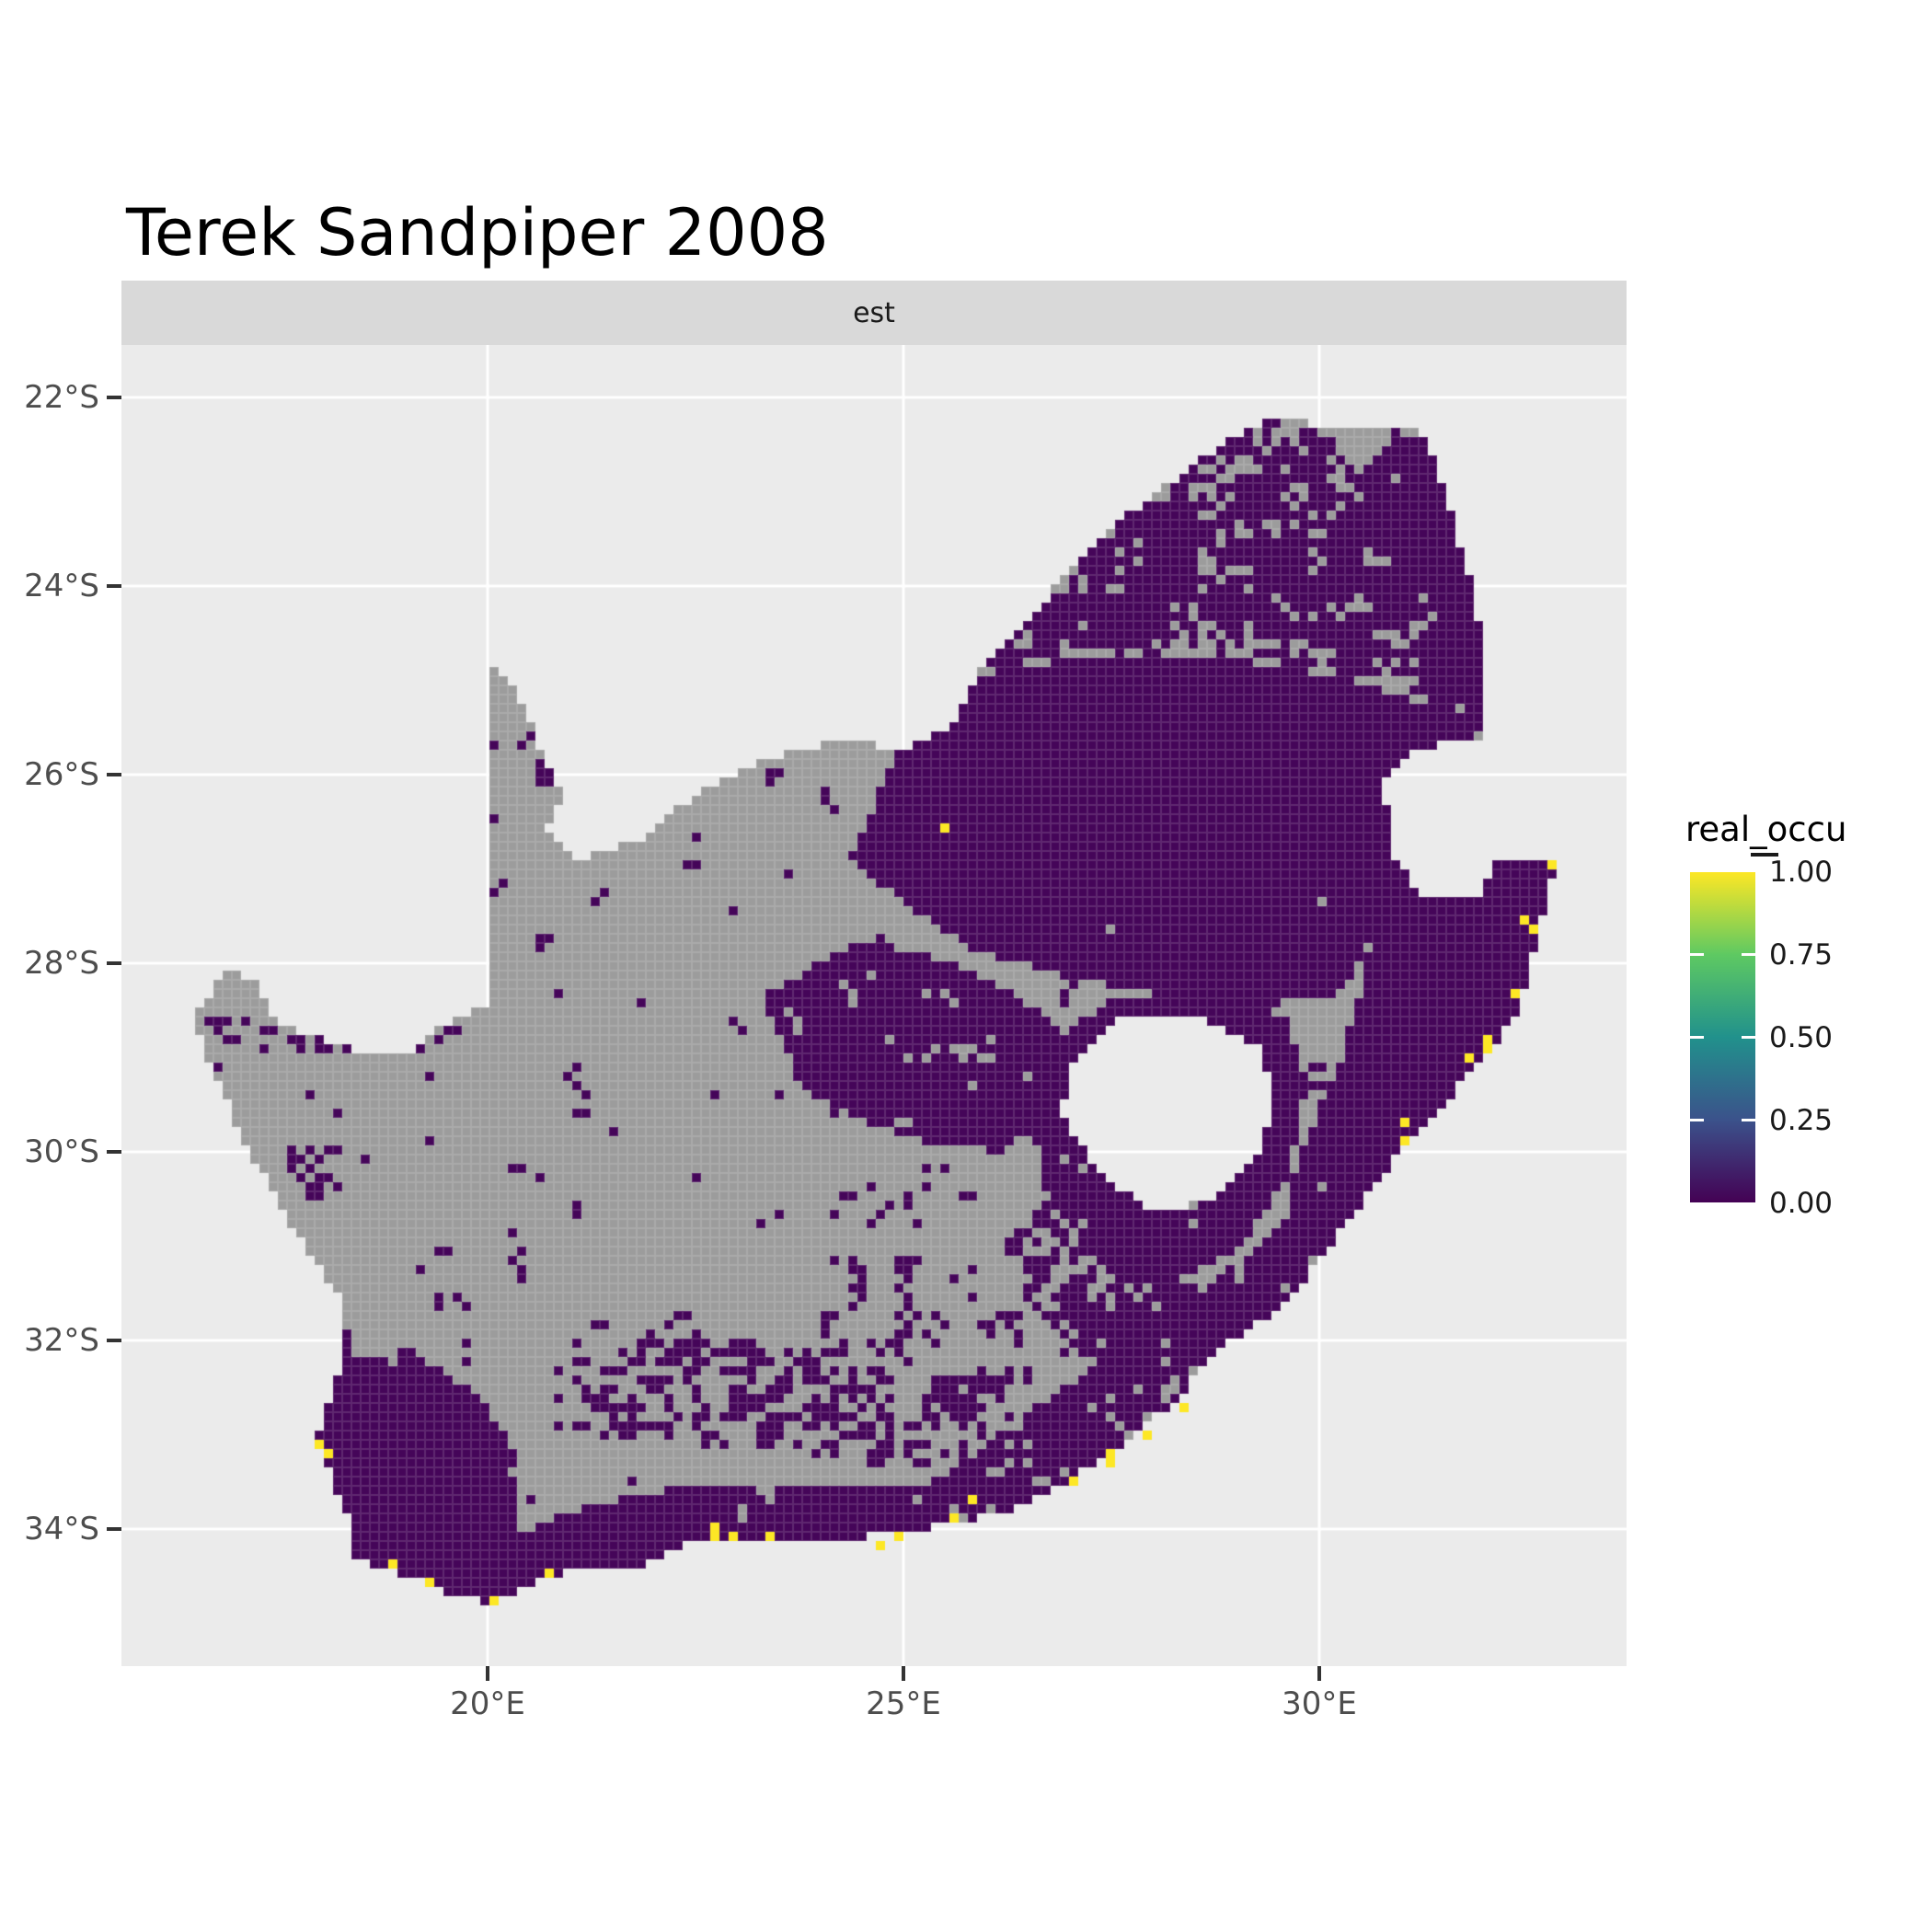 Image resolution: width=1932 pixels, height=1932 pixels. What do you see at coordinates (1801, 955) in the screenshot?
I see `legend-label: 0.75` at bounding box center [1801, 955].